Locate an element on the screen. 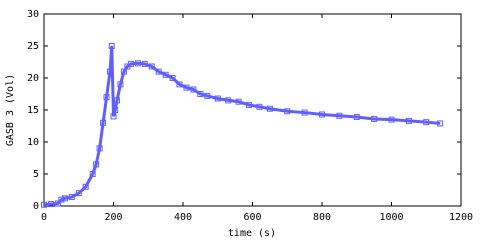  x-tick-label: 600 is located at coordinates (252, 217).